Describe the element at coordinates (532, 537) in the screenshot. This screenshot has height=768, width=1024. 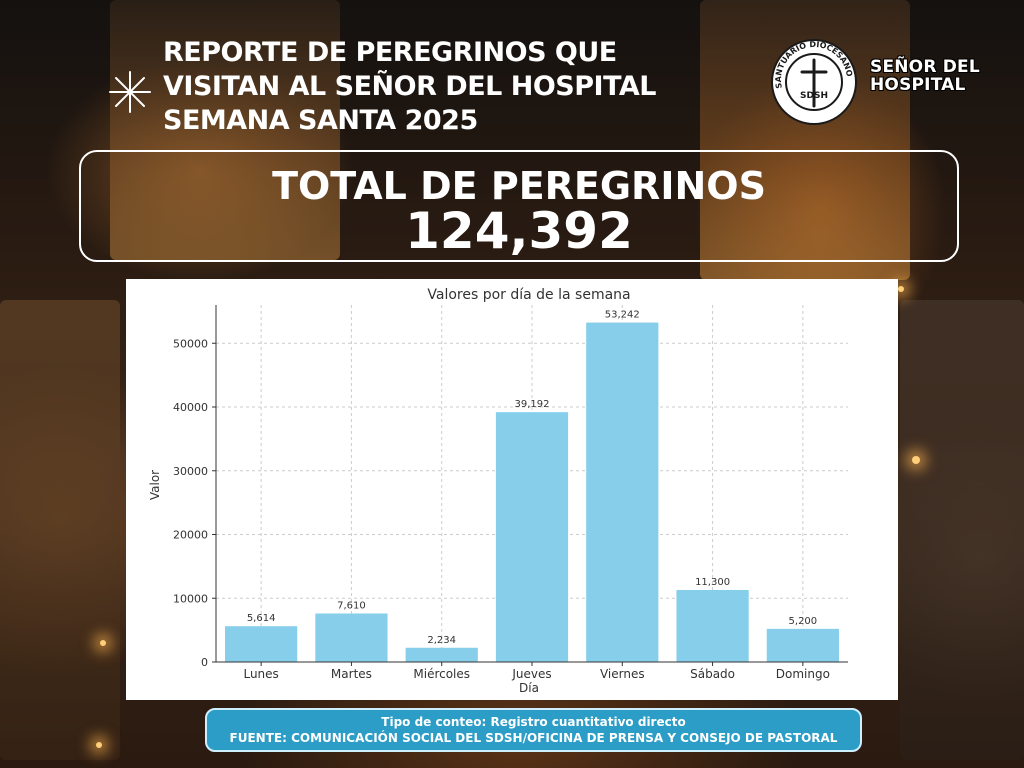
I see `bar-jueves` at that location.